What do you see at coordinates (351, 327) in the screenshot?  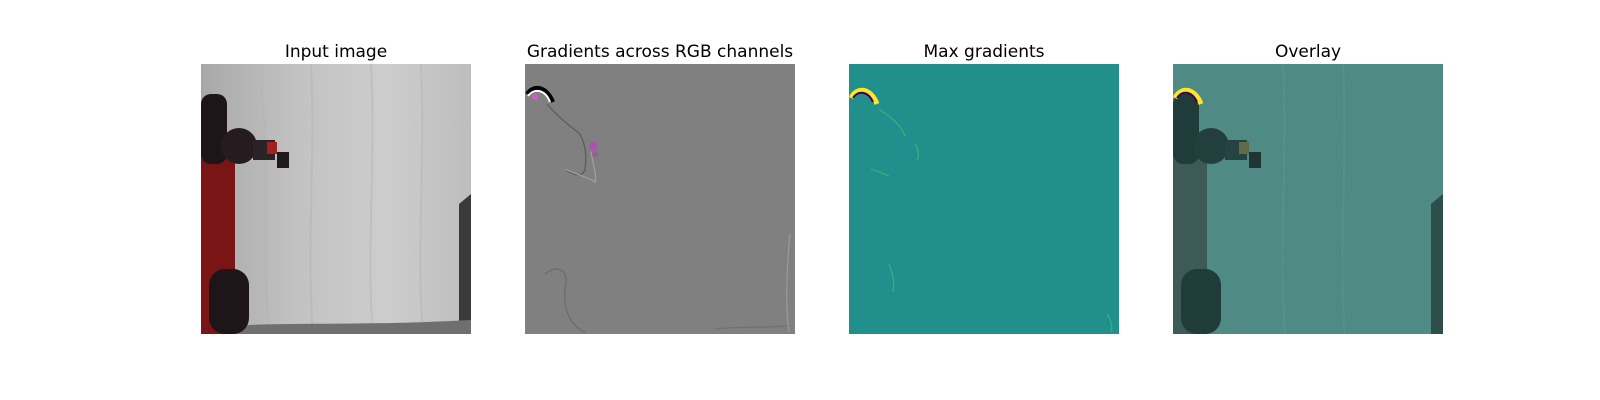 I see `floor` at bounding box center [351, 327].